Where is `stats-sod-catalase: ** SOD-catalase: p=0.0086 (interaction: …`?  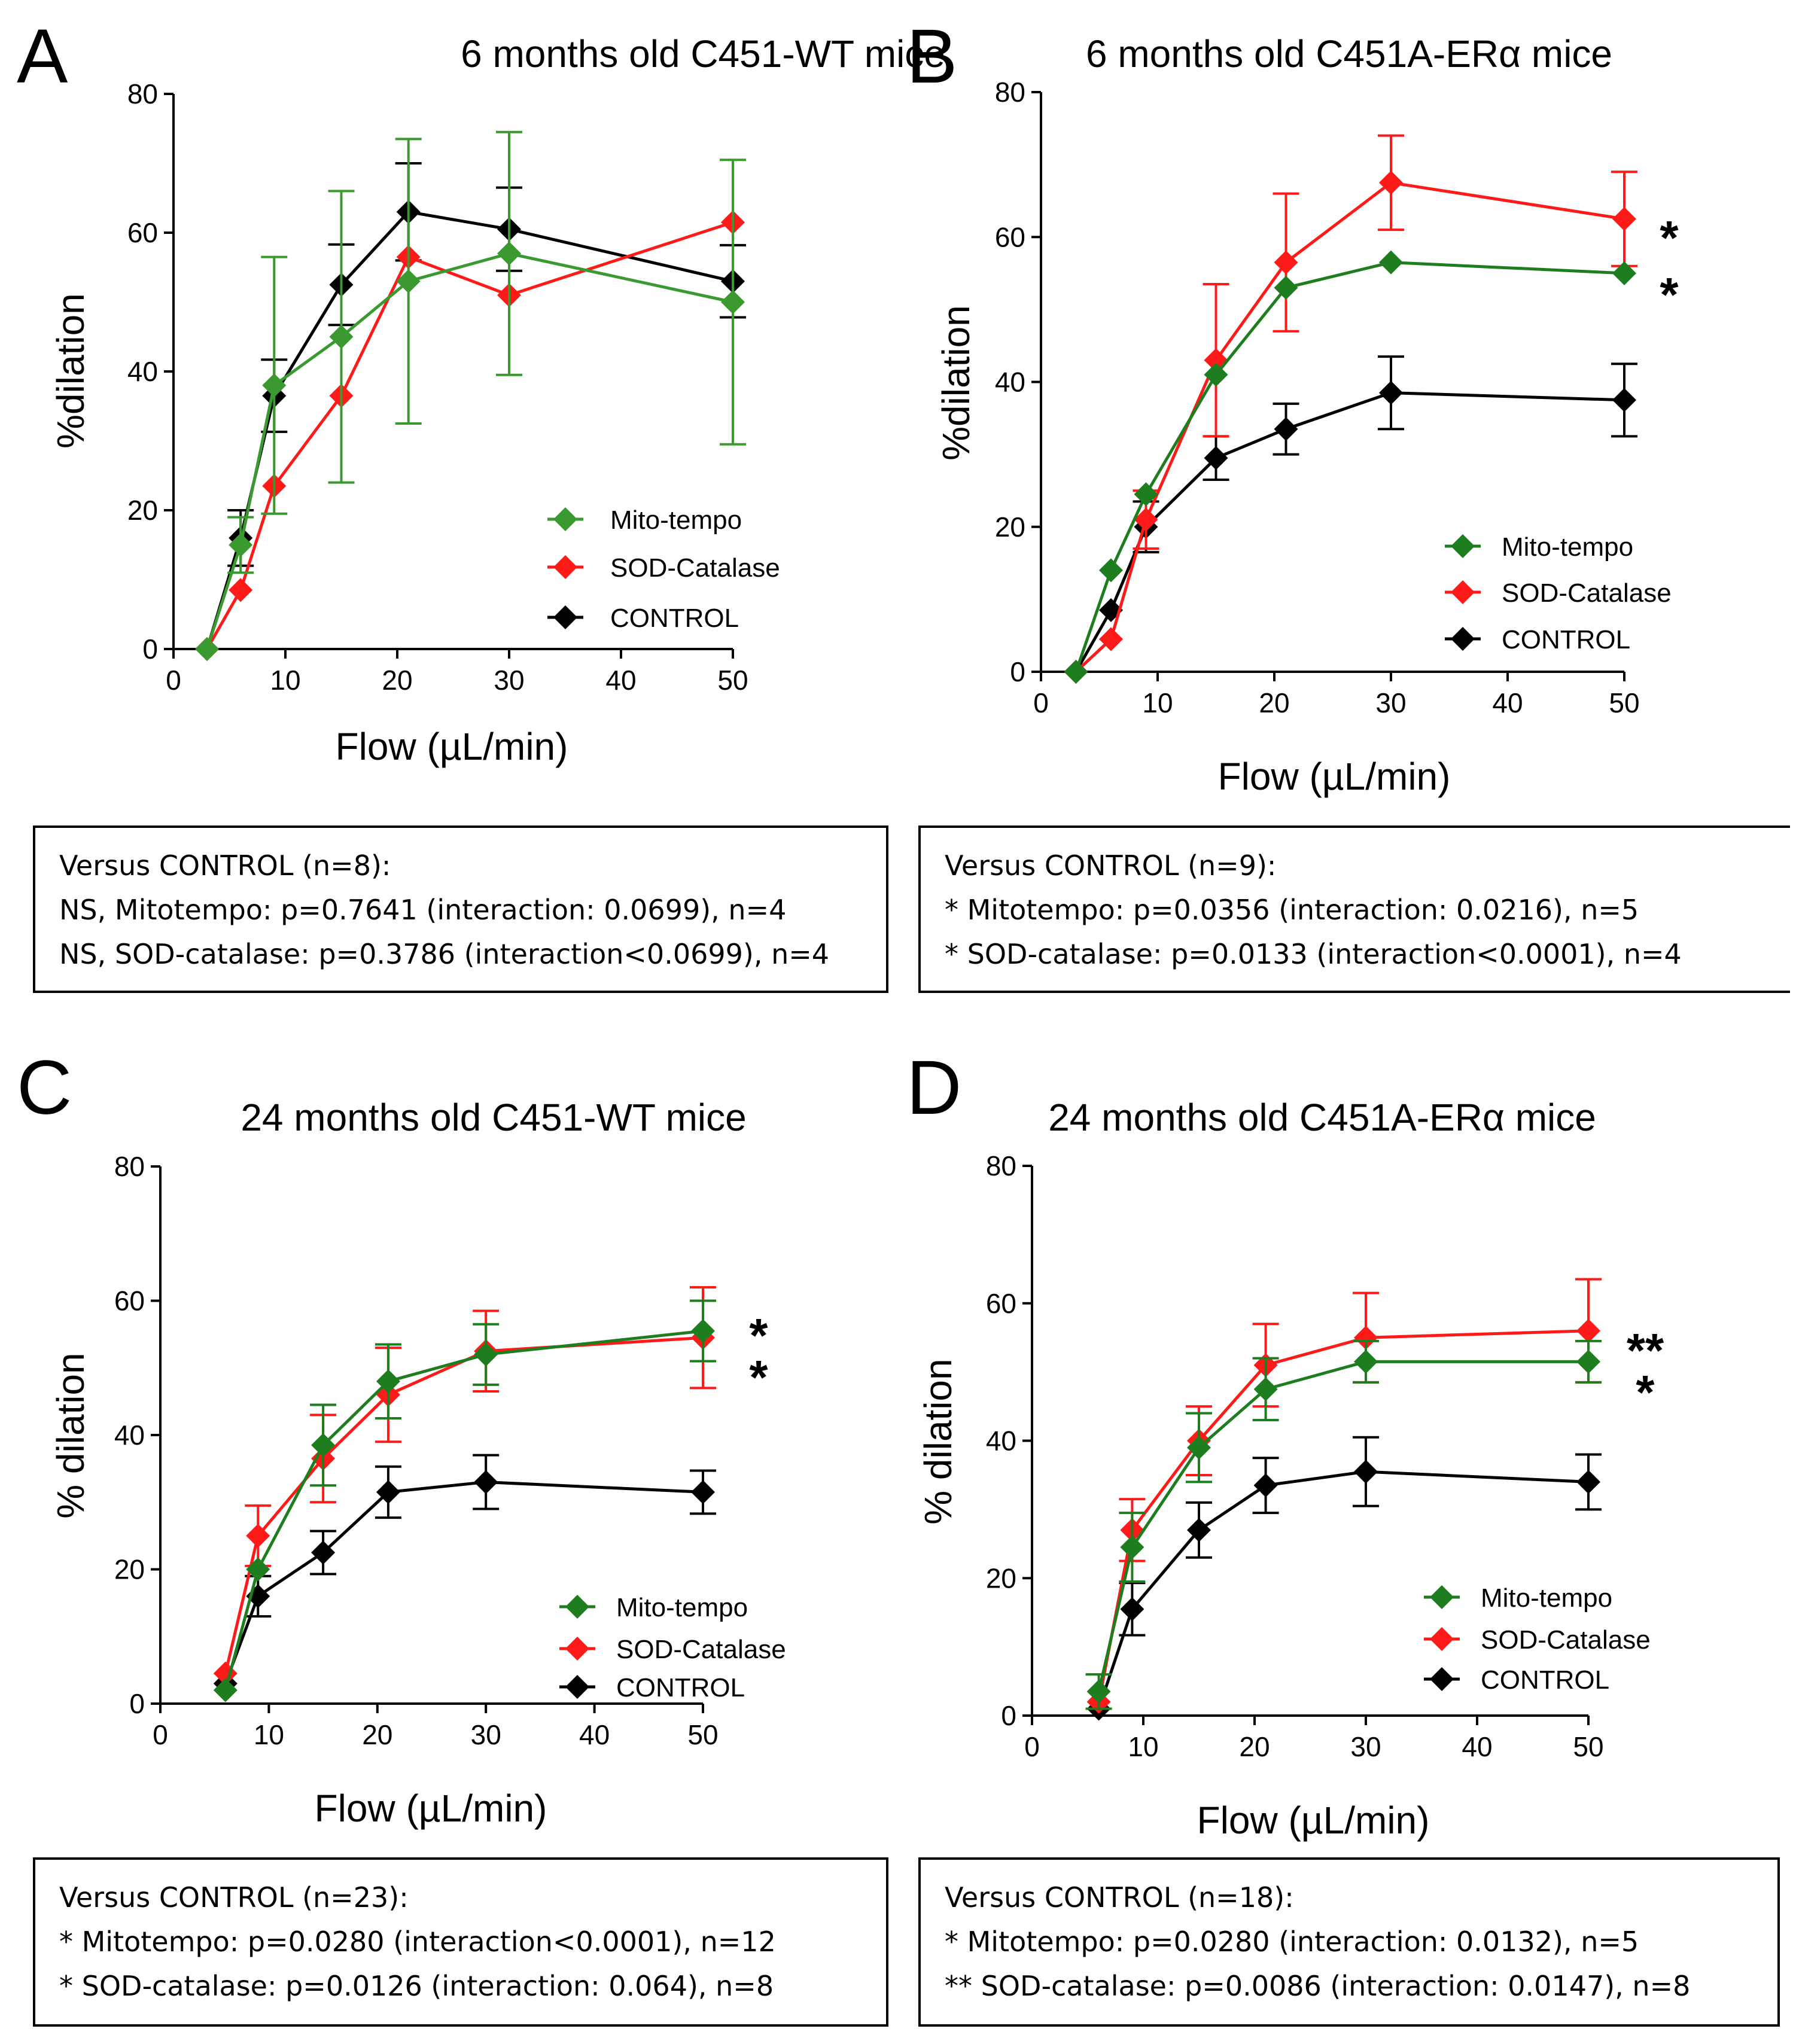 stats-sod-catalase: ** SOD-catalase: p=0.0086 (interaction: … is located at coordinates (1318, 1986).